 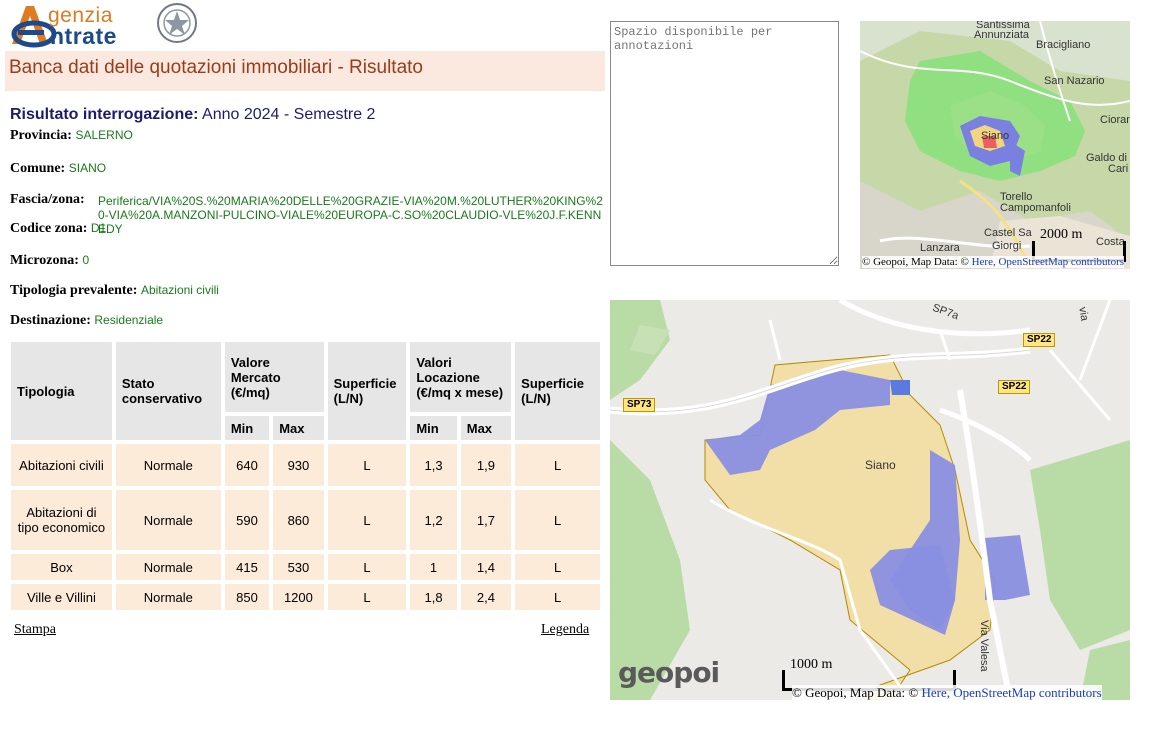 I want to click on zone-map-attribution-links: Here, OpenStreetMap contributors, so click(x=1011, y=692).